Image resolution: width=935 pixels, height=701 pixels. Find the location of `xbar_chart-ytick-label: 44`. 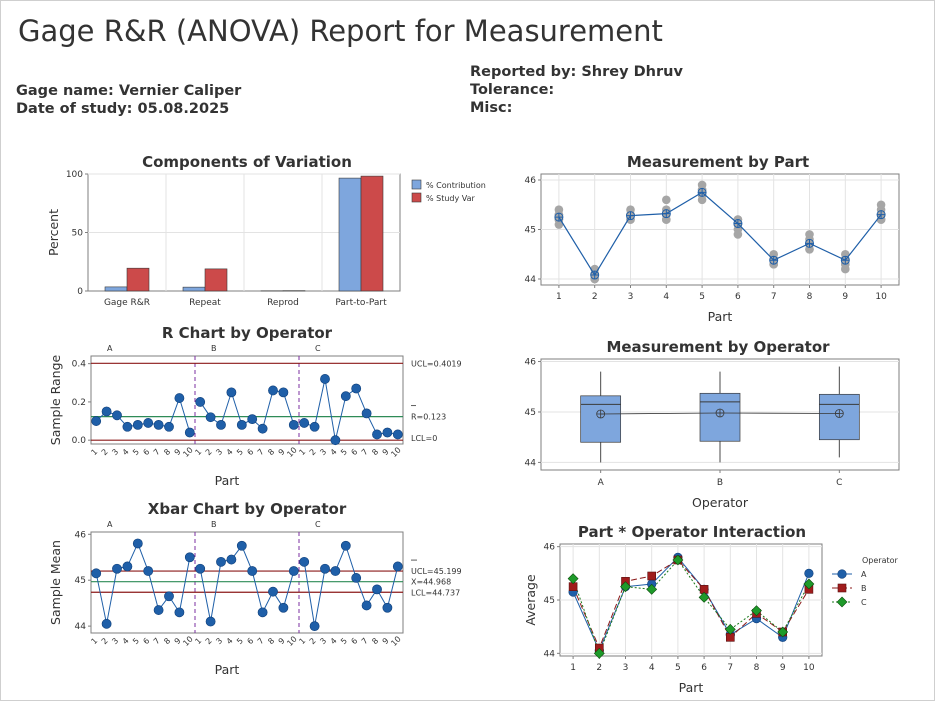

xbar_chart-ytick-label: 44 is located at coordinates (81, 627).